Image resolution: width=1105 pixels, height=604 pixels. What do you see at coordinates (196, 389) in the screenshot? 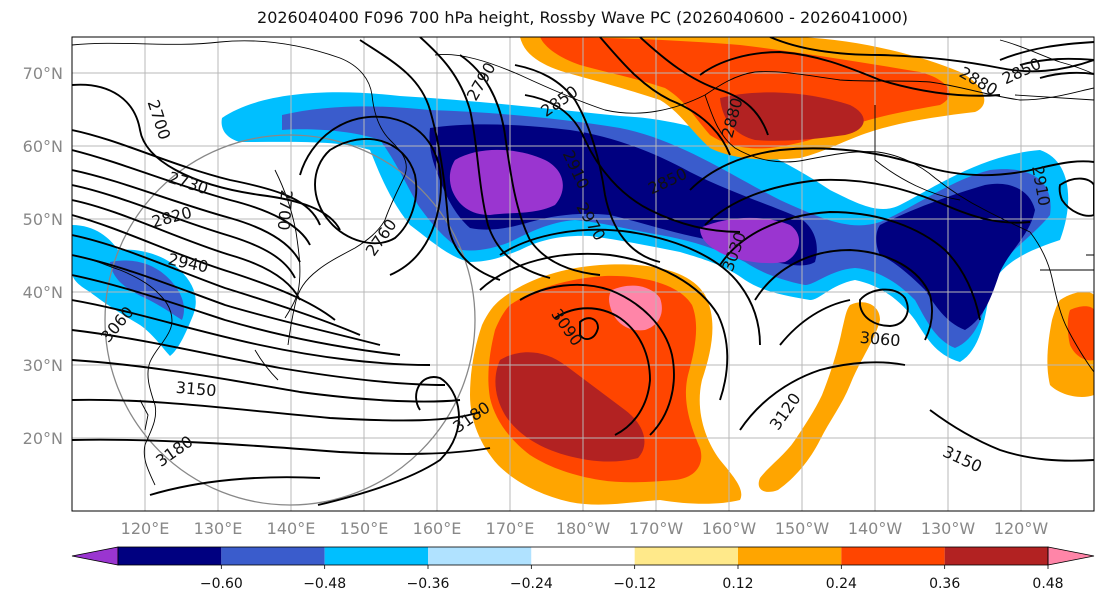
I see `contour-label: 3150` at bounding box center [196, 389].